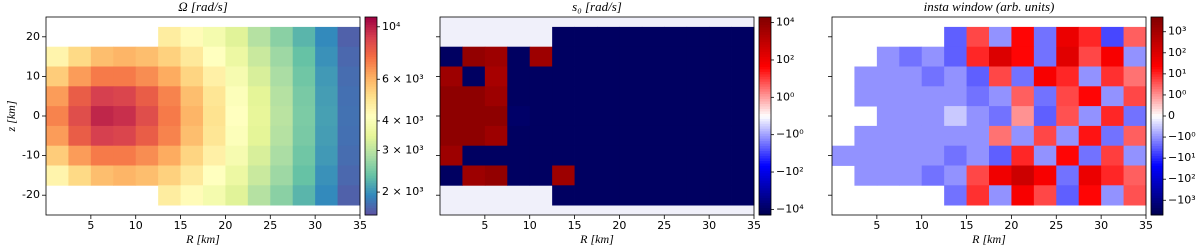 Image resolution: width=1200 pixels, height=250 pixels. I want to click on x-tick-label: 15, so click(181, 225).